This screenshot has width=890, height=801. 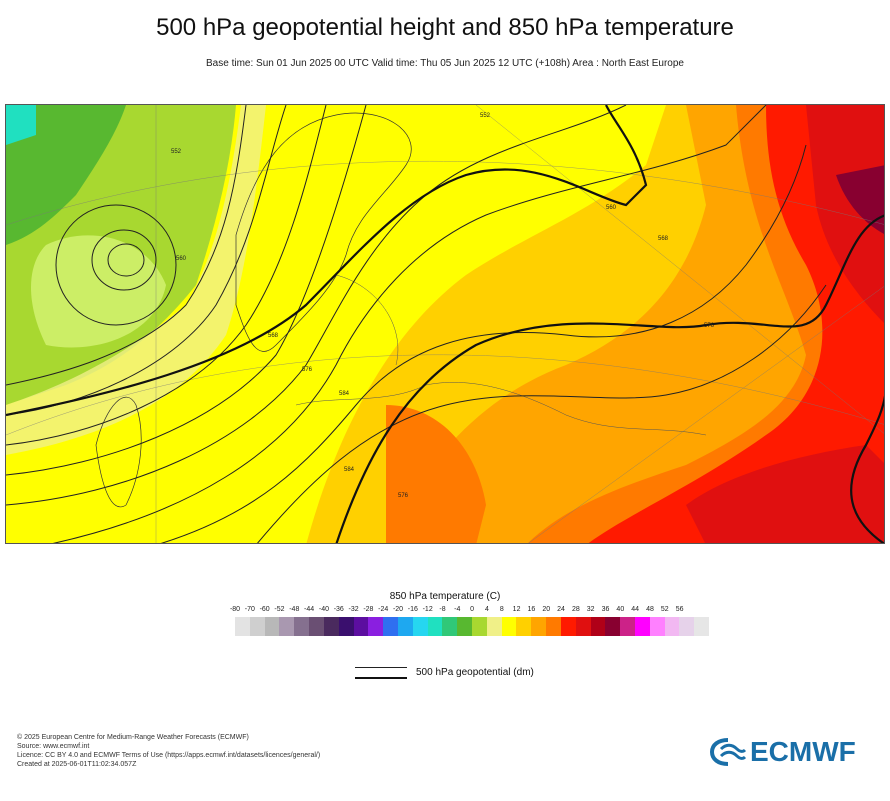 What do you see at coordinates (381, 678) in the screenshot?
I see `geopotential-legend-bold-line` at bounding box center [381, 678].